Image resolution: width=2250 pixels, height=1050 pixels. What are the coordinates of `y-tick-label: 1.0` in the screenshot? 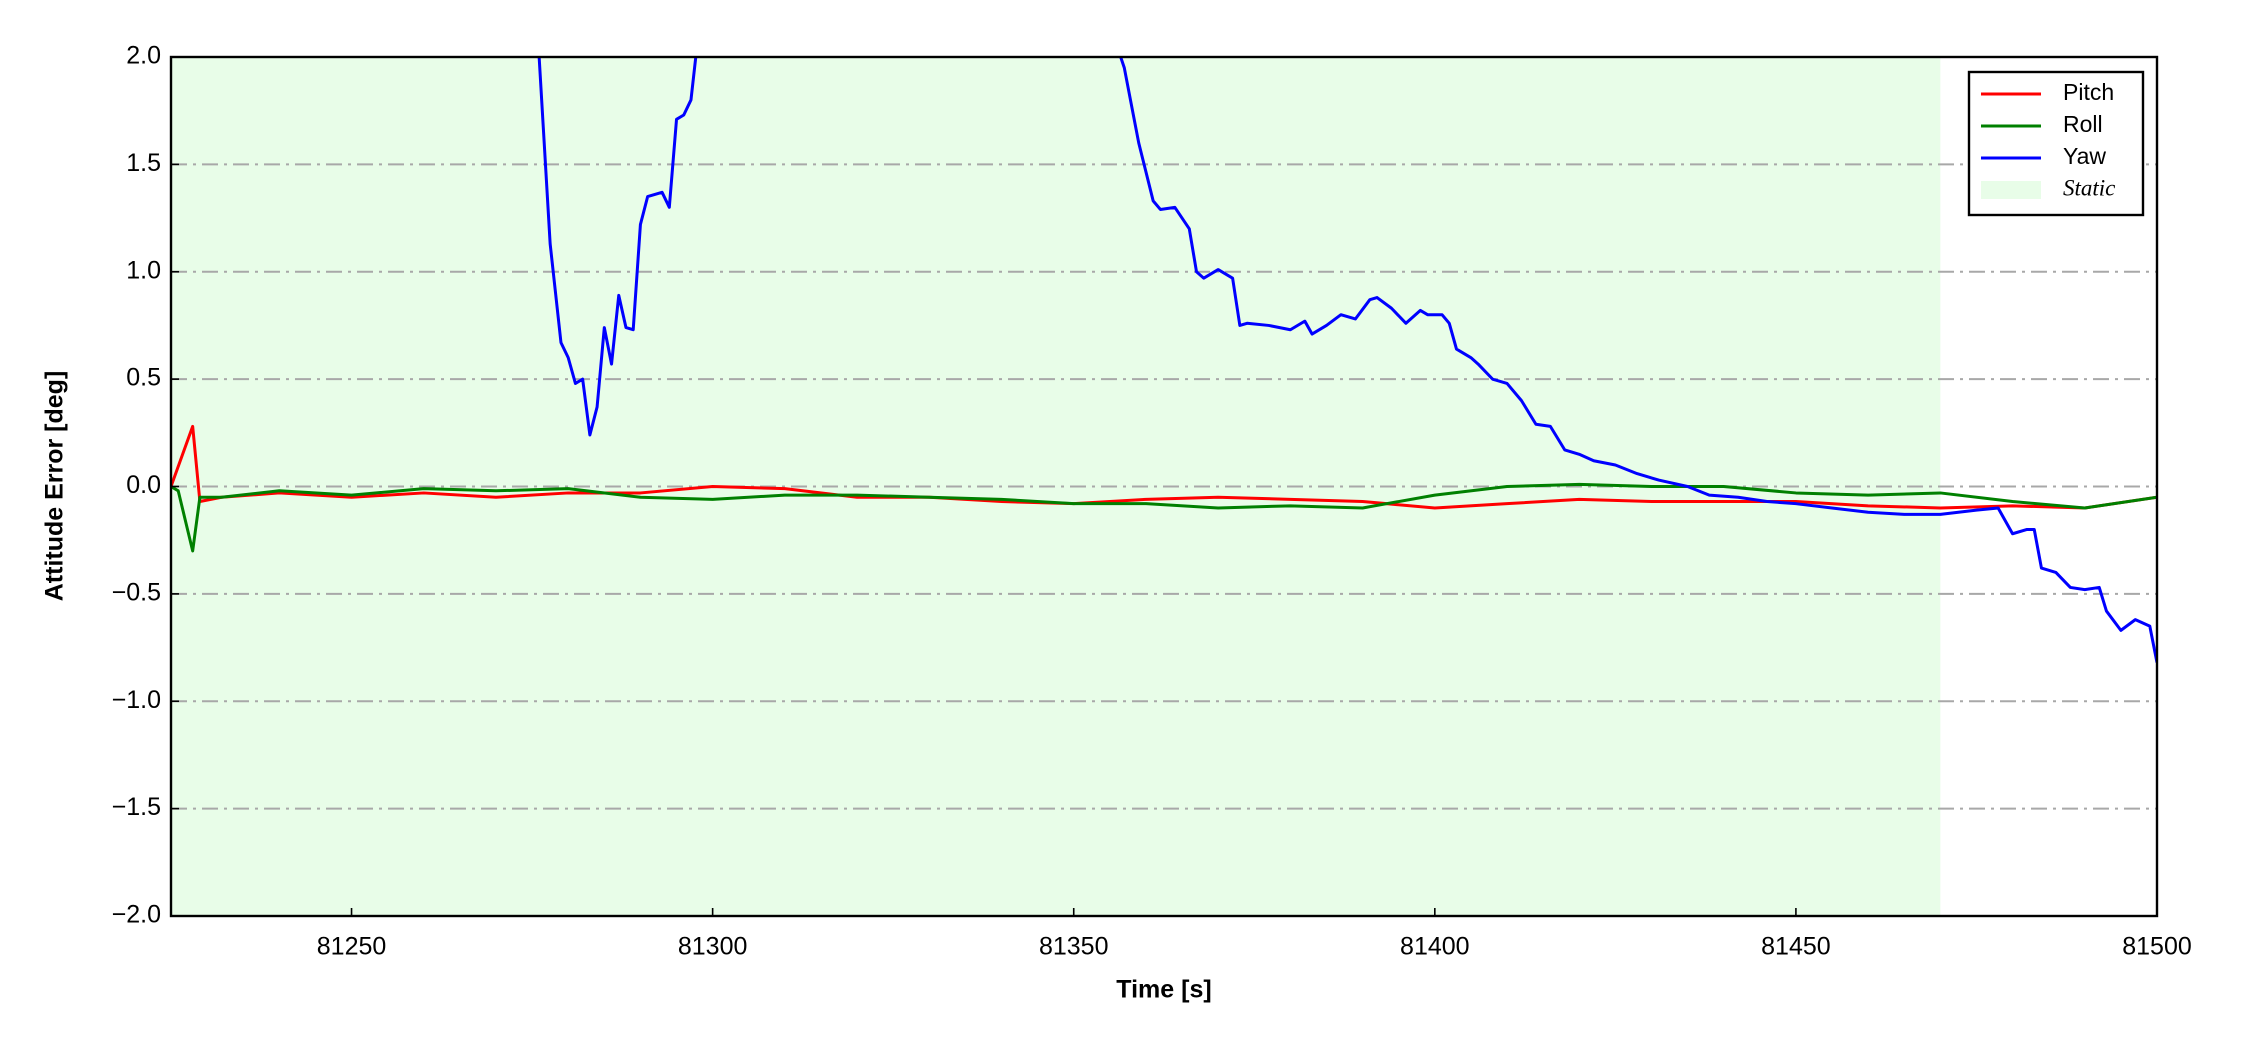 It's located at (143, 270).